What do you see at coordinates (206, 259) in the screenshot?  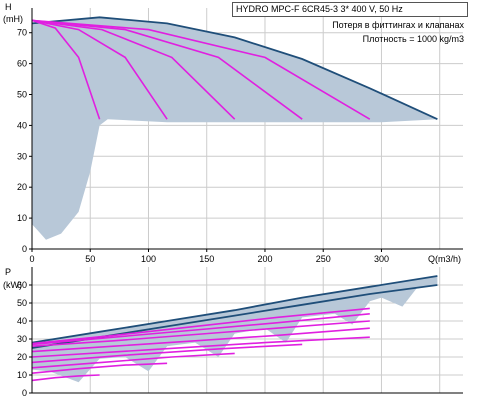 I see `x-tick-label: 150` at bounding box center [206, 259].